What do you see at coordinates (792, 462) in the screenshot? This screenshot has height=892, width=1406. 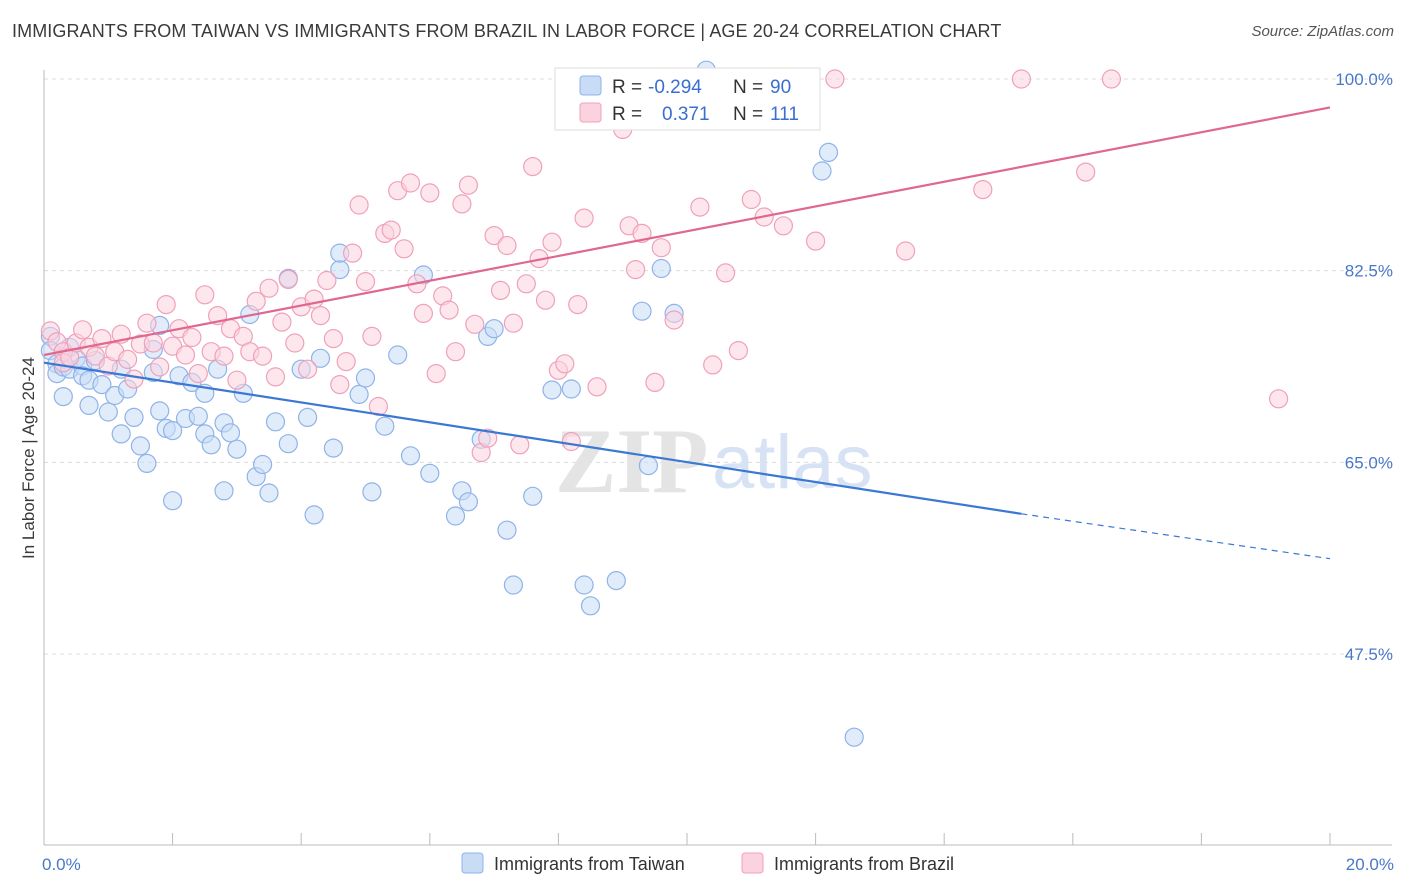 I see `watermark-atlas: atlas` at bounding box center [792, 462].